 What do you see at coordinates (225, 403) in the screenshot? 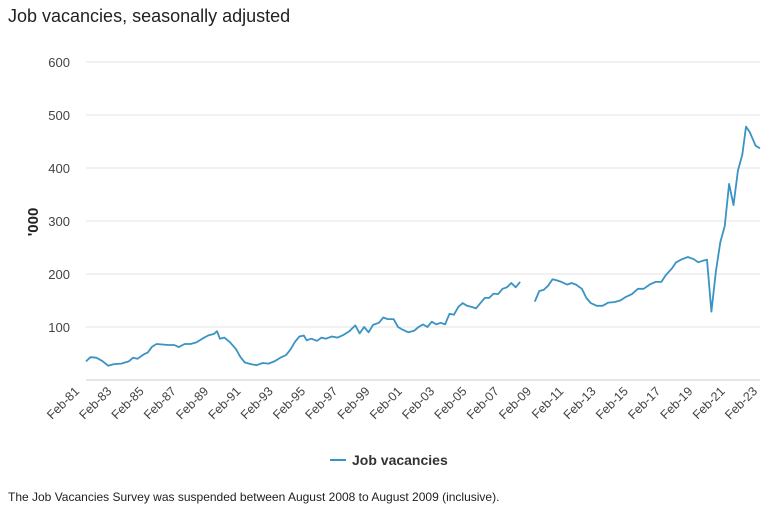
I see `x-tick-label: Feb-91` at bounding box center [225, 403].